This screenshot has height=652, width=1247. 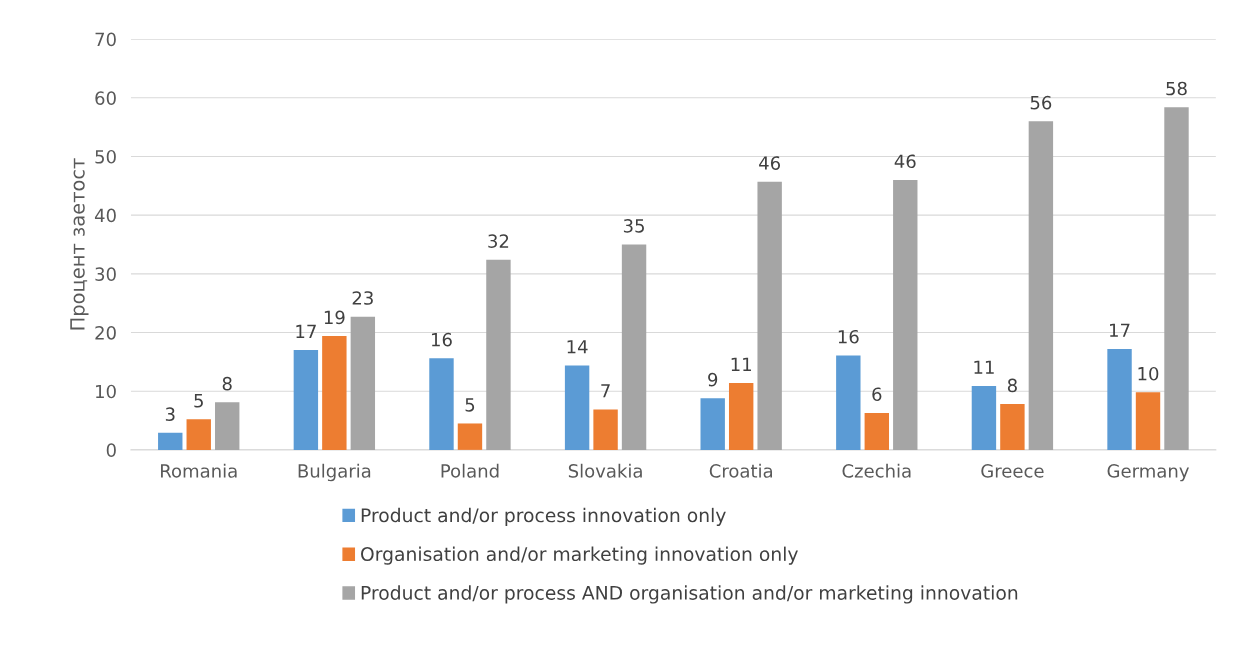 What do you see at coordinates (740, 470) in the screenshot?
I see `x-tick-label: Croatia` at bounding box center [740, 470].